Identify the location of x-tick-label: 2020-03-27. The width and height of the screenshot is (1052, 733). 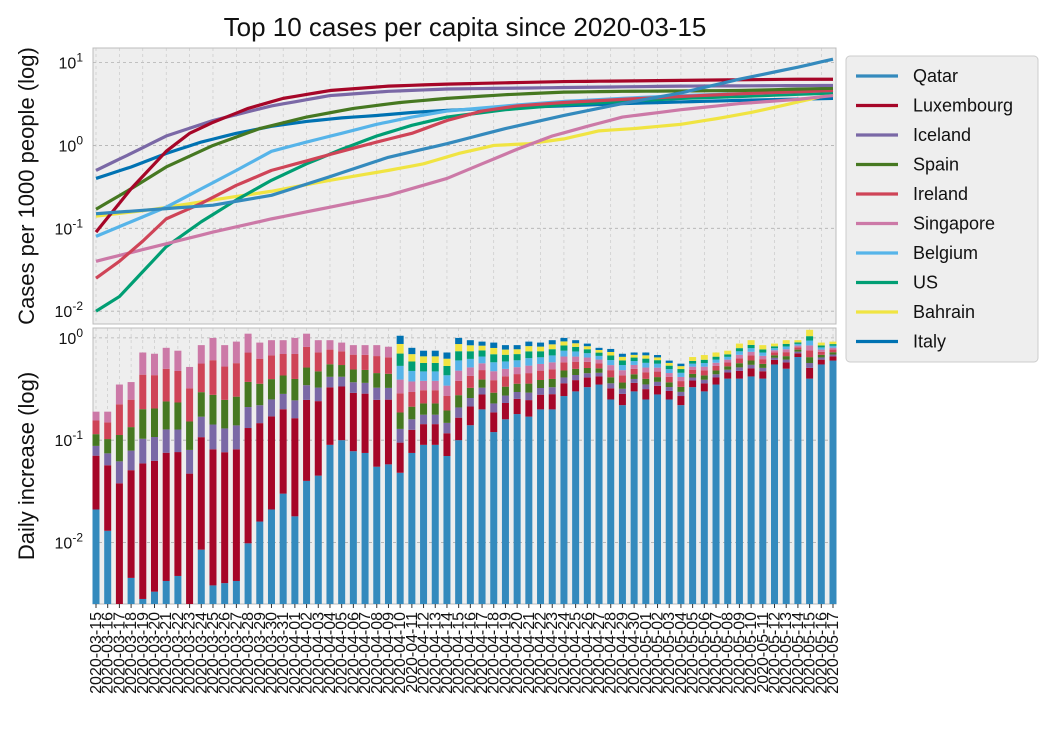
(236, 653).